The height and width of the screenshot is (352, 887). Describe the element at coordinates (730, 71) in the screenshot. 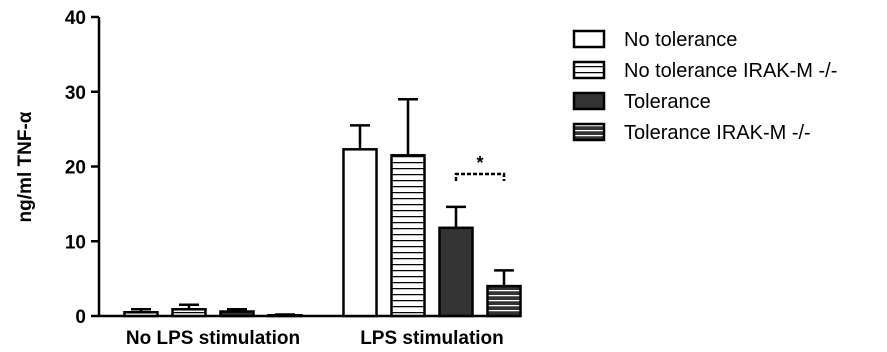

I see `legend-label: No tolerance IRAK-M -/-` at that location.